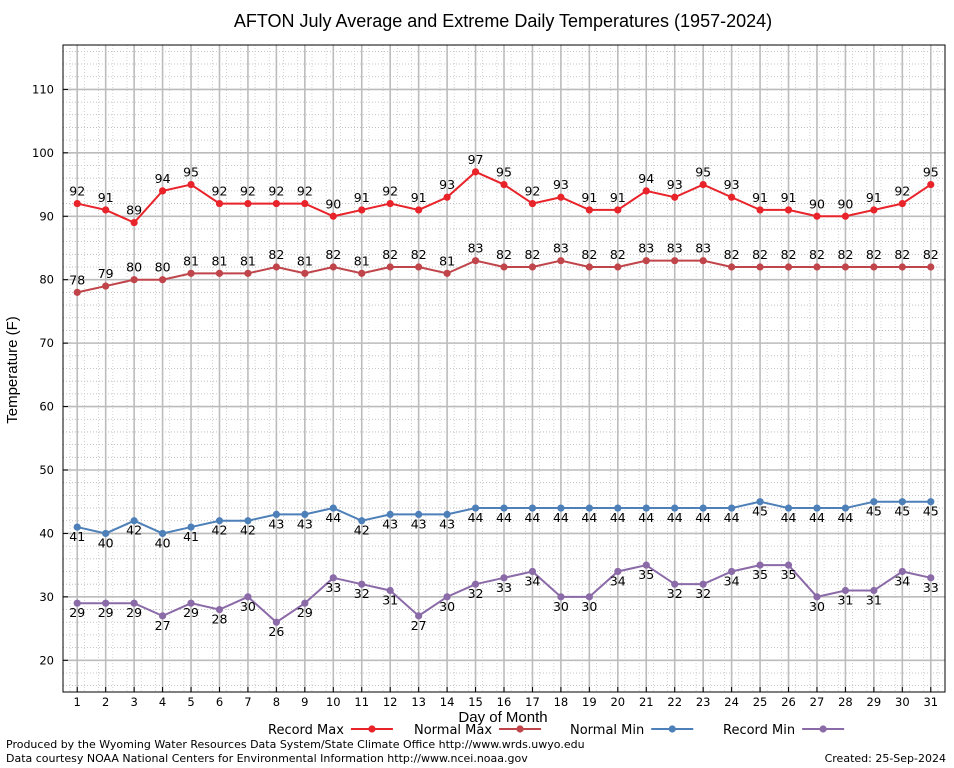  I want to click on x-tick-label: 21, so click(646, 702).